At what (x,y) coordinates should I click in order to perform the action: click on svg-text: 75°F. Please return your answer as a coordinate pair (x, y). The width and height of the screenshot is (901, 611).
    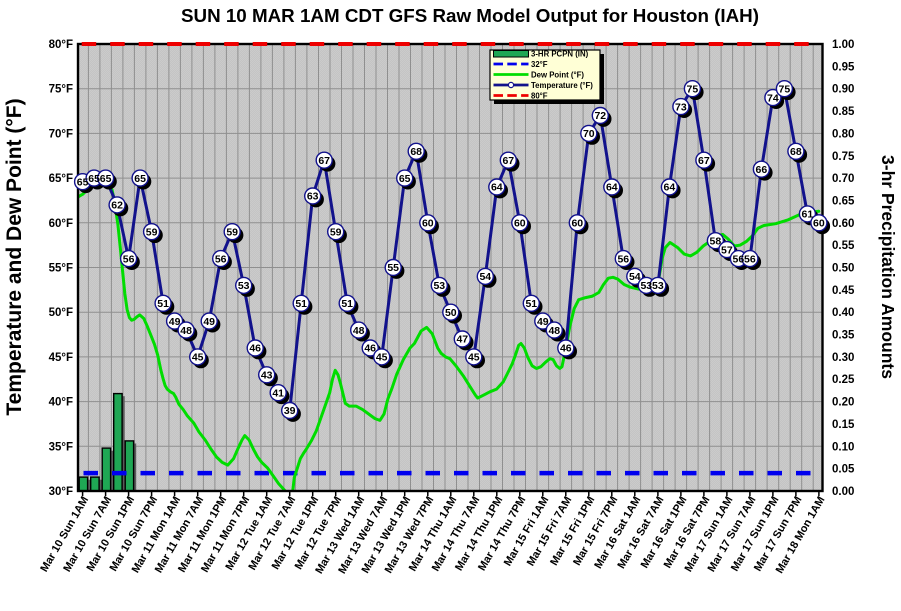
    Looking at the image, I should click on (61, 90).